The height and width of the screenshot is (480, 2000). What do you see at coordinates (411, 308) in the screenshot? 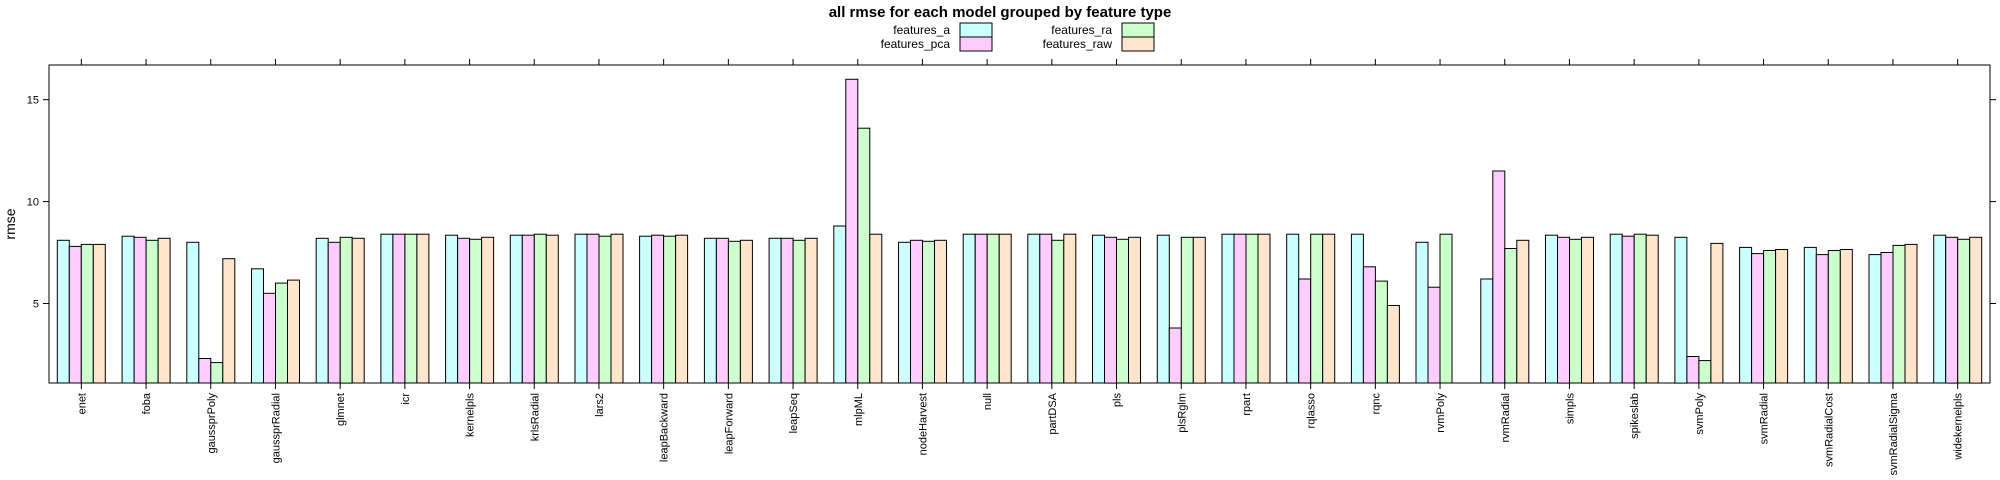
I see `bar-icr-features-ra` at bounding box center [411, 308].